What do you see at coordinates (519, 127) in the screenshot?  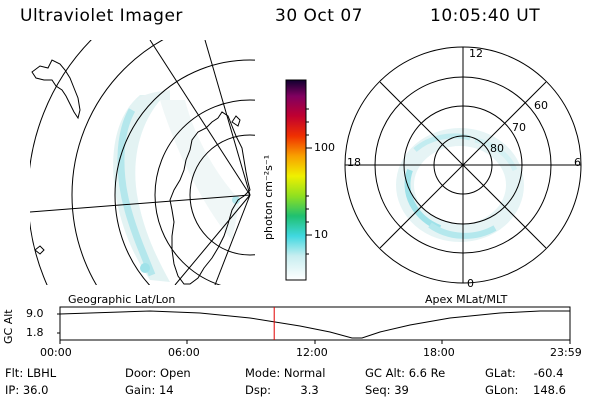 I see `mlat-label-70: 70` at bounding box center [519, 127].